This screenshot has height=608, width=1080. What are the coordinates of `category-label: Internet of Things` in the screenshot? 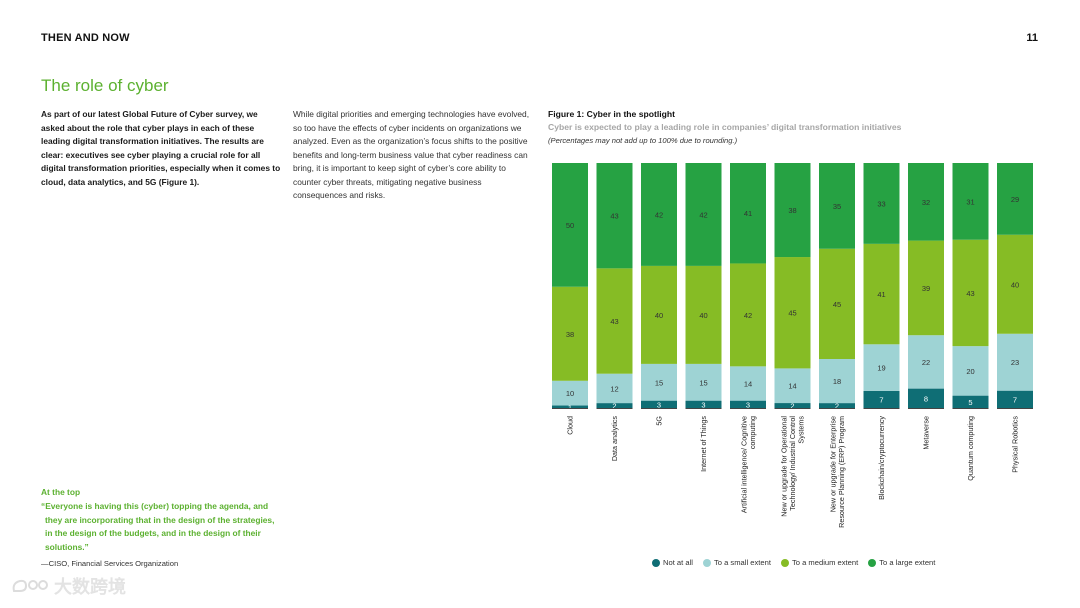 It's located at (703, 444).